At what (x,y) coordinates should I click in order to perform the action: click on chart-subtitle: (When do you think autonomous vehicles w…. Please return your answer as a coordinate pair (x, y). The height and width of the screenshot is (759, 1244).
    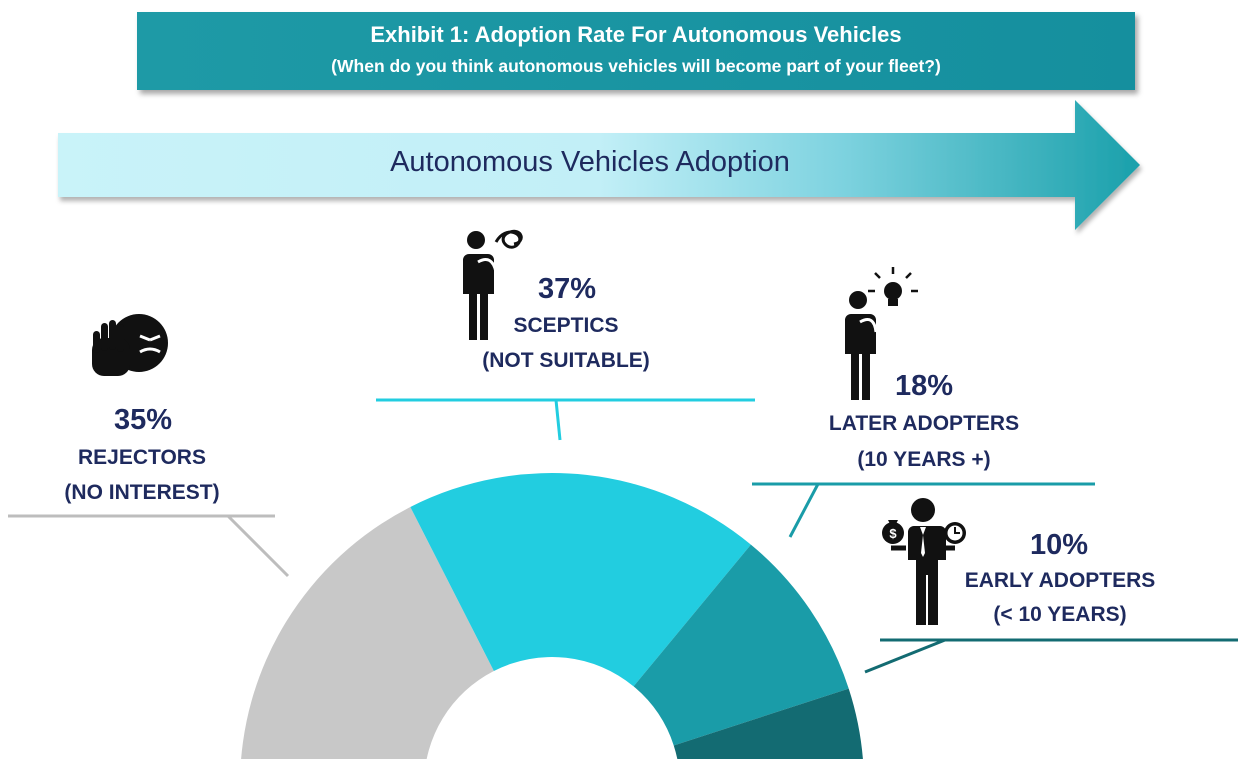
    Looking at the image, I should click on (636, 66).